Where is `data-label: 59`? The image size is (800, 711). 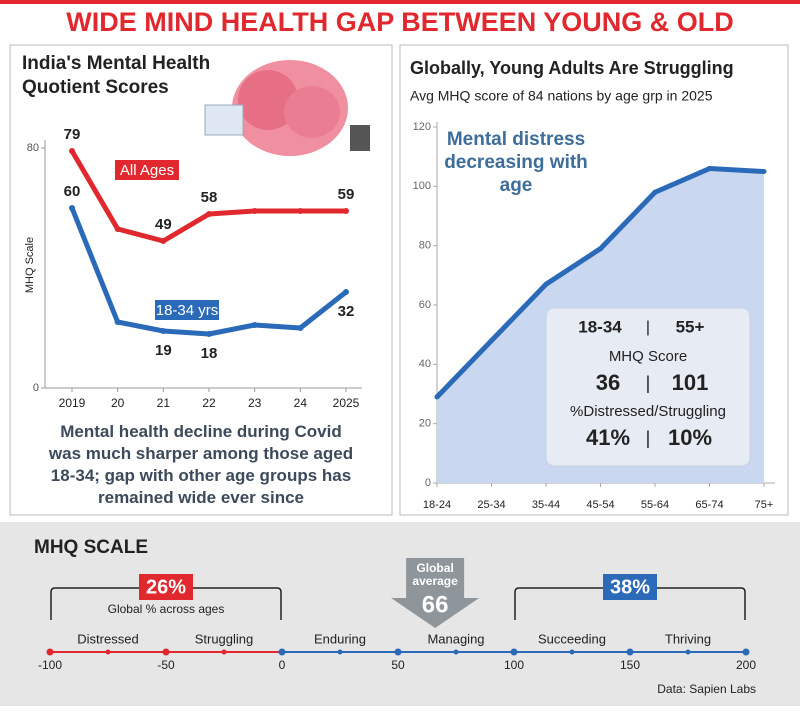 data-label: 59 is located at coordinates (346, 194).